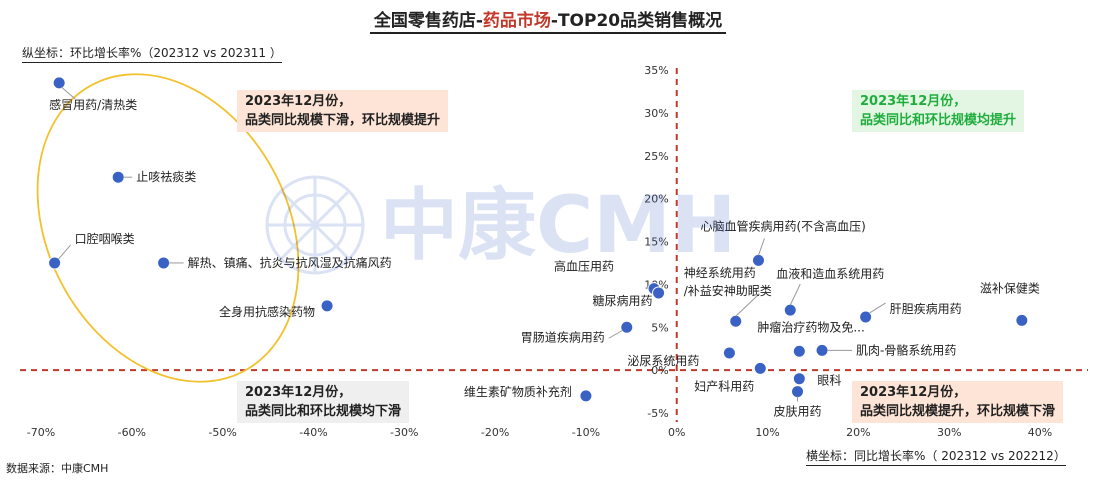 The width and height of the screenshot is (1096, 480). I want to click on title-part1: 全国零售药店-, so click(428, 21).